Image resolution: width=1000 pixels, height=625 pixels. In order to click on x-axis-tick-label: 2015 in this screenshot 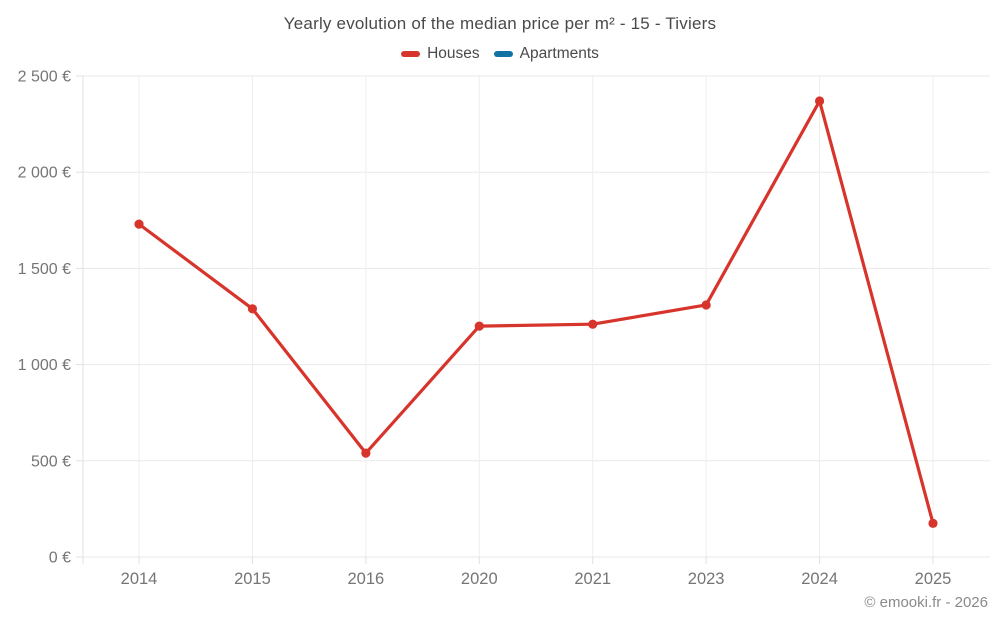, I will do `click(252, 579)`.